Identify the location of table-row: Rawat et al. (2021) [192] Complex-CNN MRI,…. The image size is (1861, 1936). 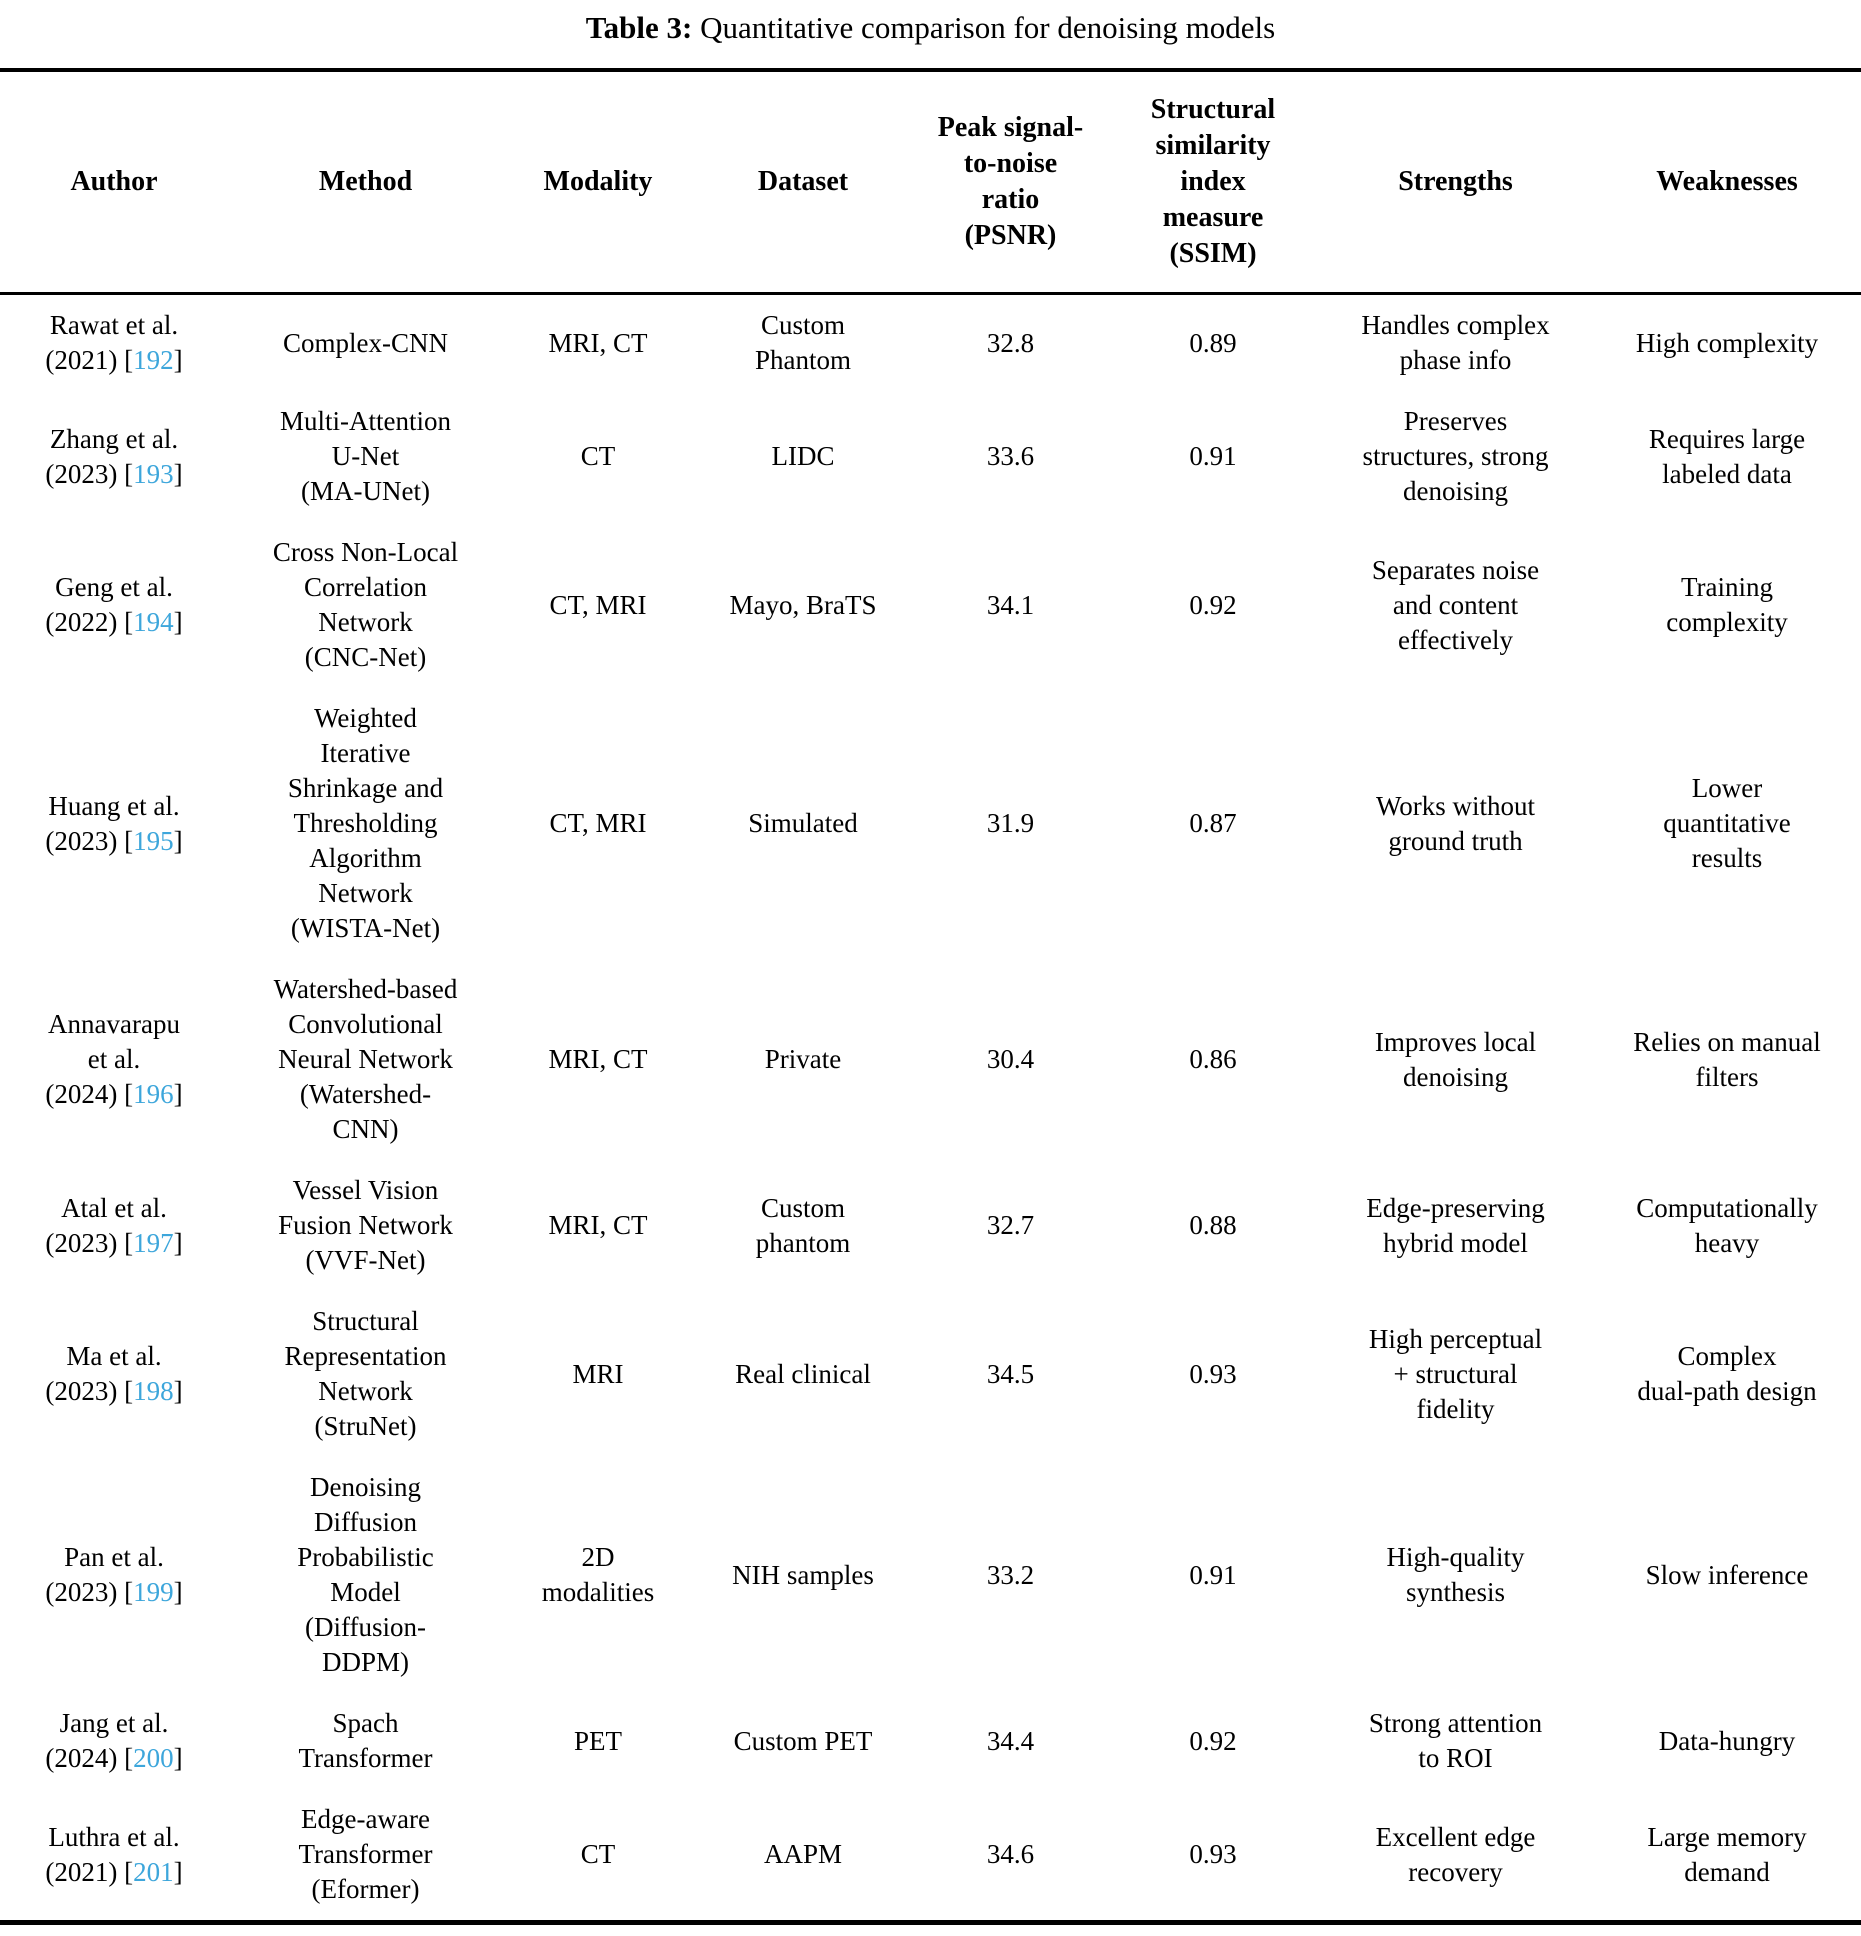
(930, 343).